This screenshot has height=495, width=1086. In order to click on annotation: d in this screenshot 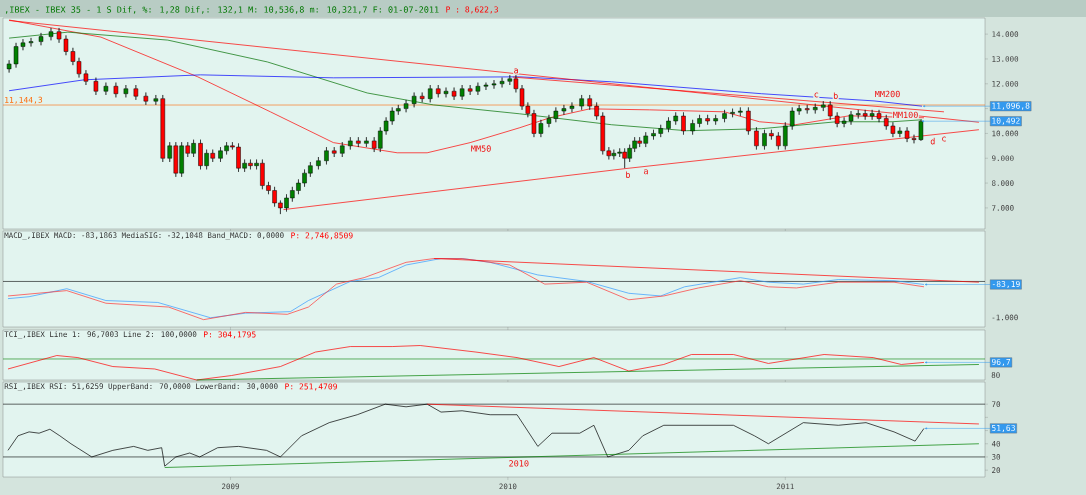, I will do `click(932, 141)`.